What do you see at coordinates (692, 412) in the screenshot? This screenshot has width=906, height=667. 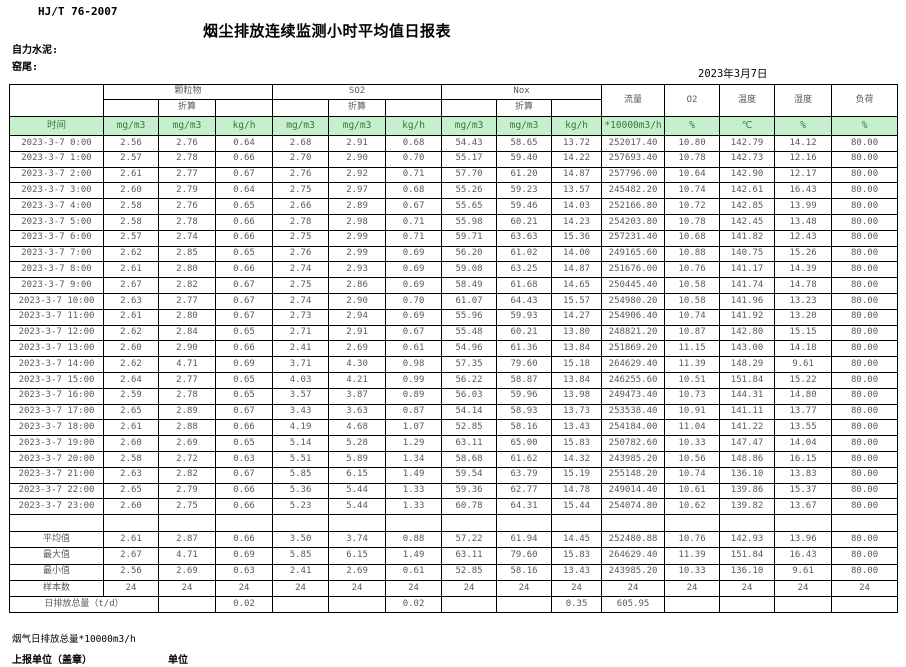 I see `table-cell: 10.91` at bounding box center [692, 412].